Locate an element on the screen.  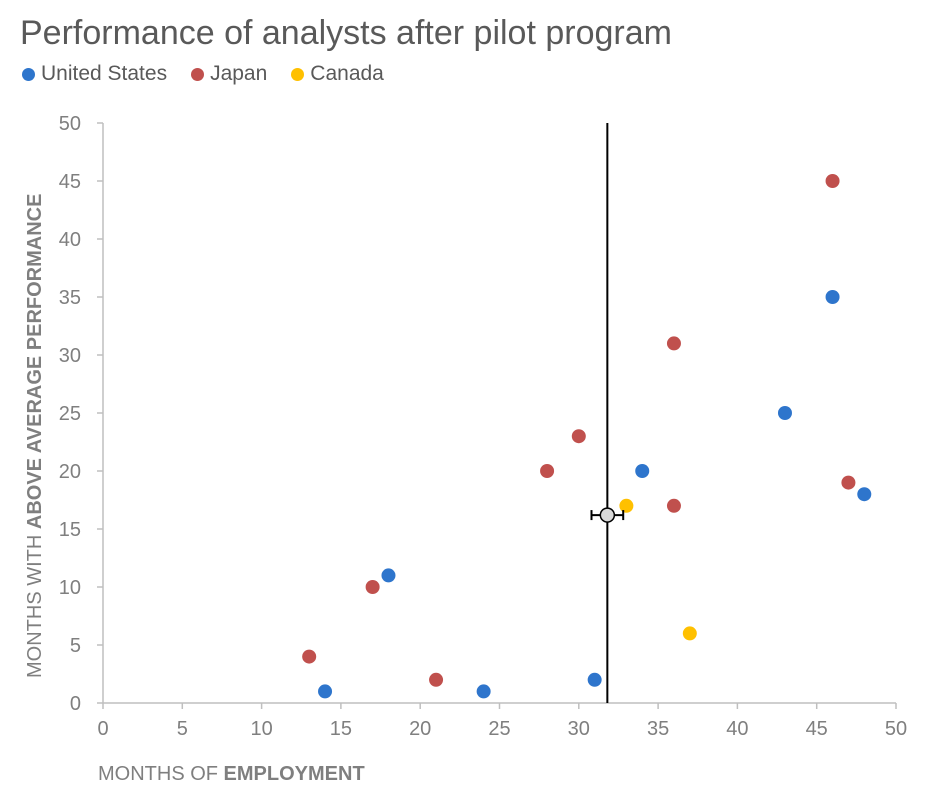
x-tick-label: 15 is located at coordinates (341, 729).